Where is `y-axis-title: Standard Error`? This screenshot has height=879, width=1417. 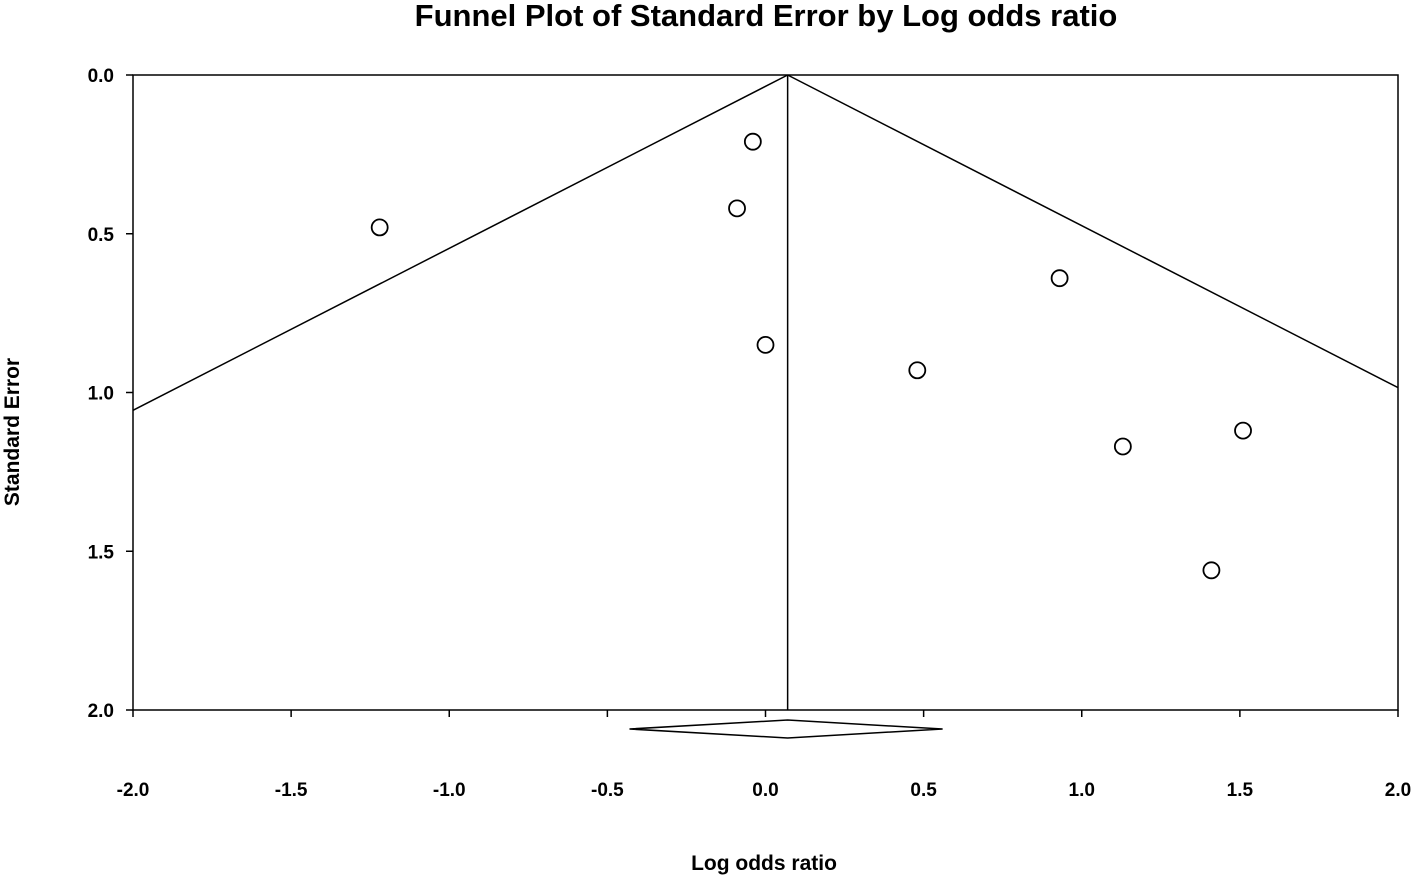 y-axis-title: Standard Error is located at coordinates (12, 432).